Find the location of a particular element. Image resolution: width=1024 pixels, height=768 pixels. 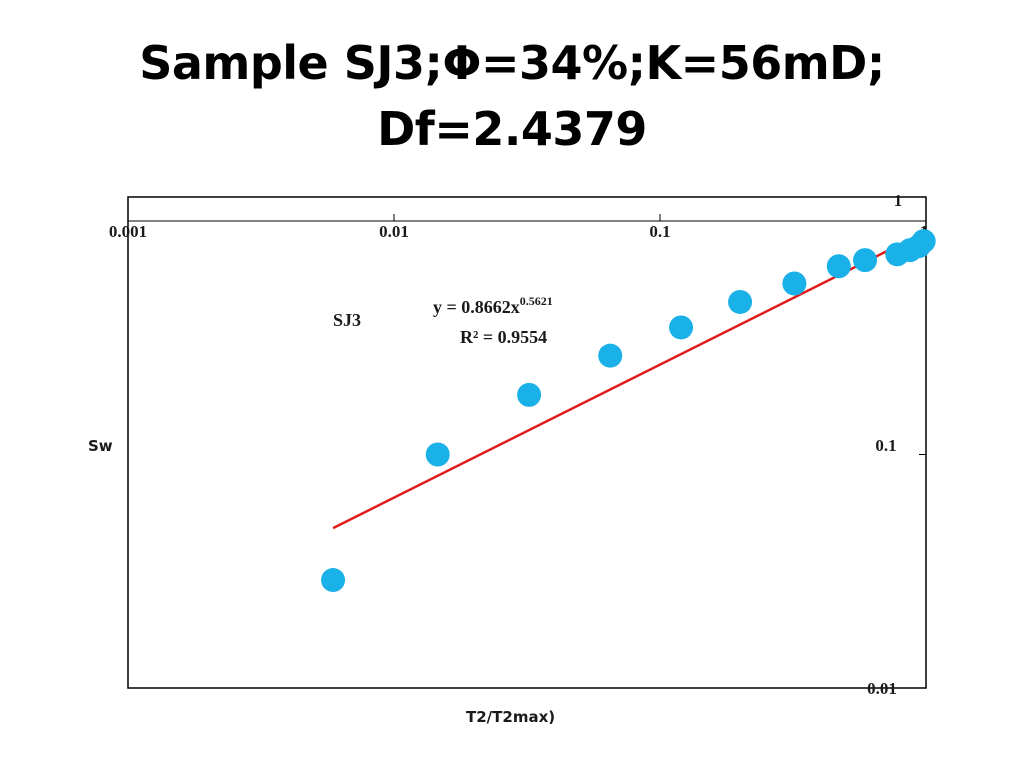

slide-title-line-1: Sample SJ3;Φ=34%;K=56mD; is located at coordinates (512, 63).